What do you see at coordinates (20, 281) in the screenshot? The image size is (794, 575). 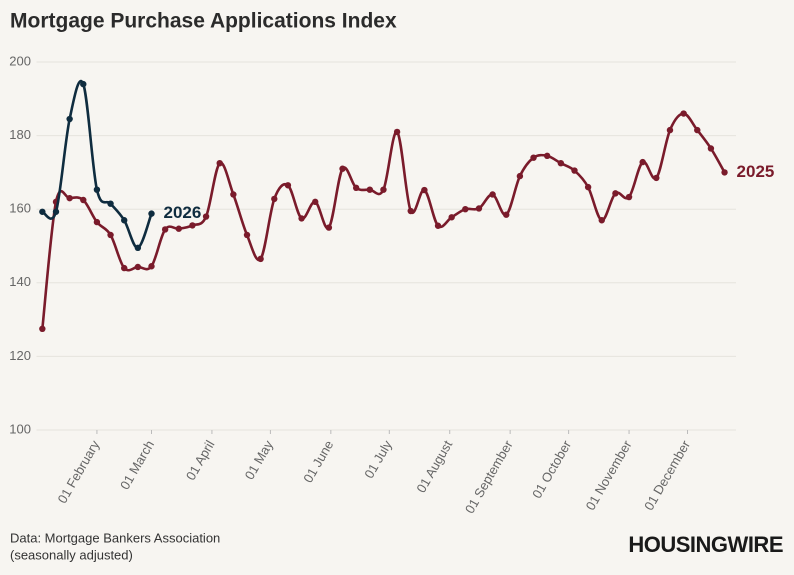 I see `y-tick-label: 140` at bounding box center [20, 281].